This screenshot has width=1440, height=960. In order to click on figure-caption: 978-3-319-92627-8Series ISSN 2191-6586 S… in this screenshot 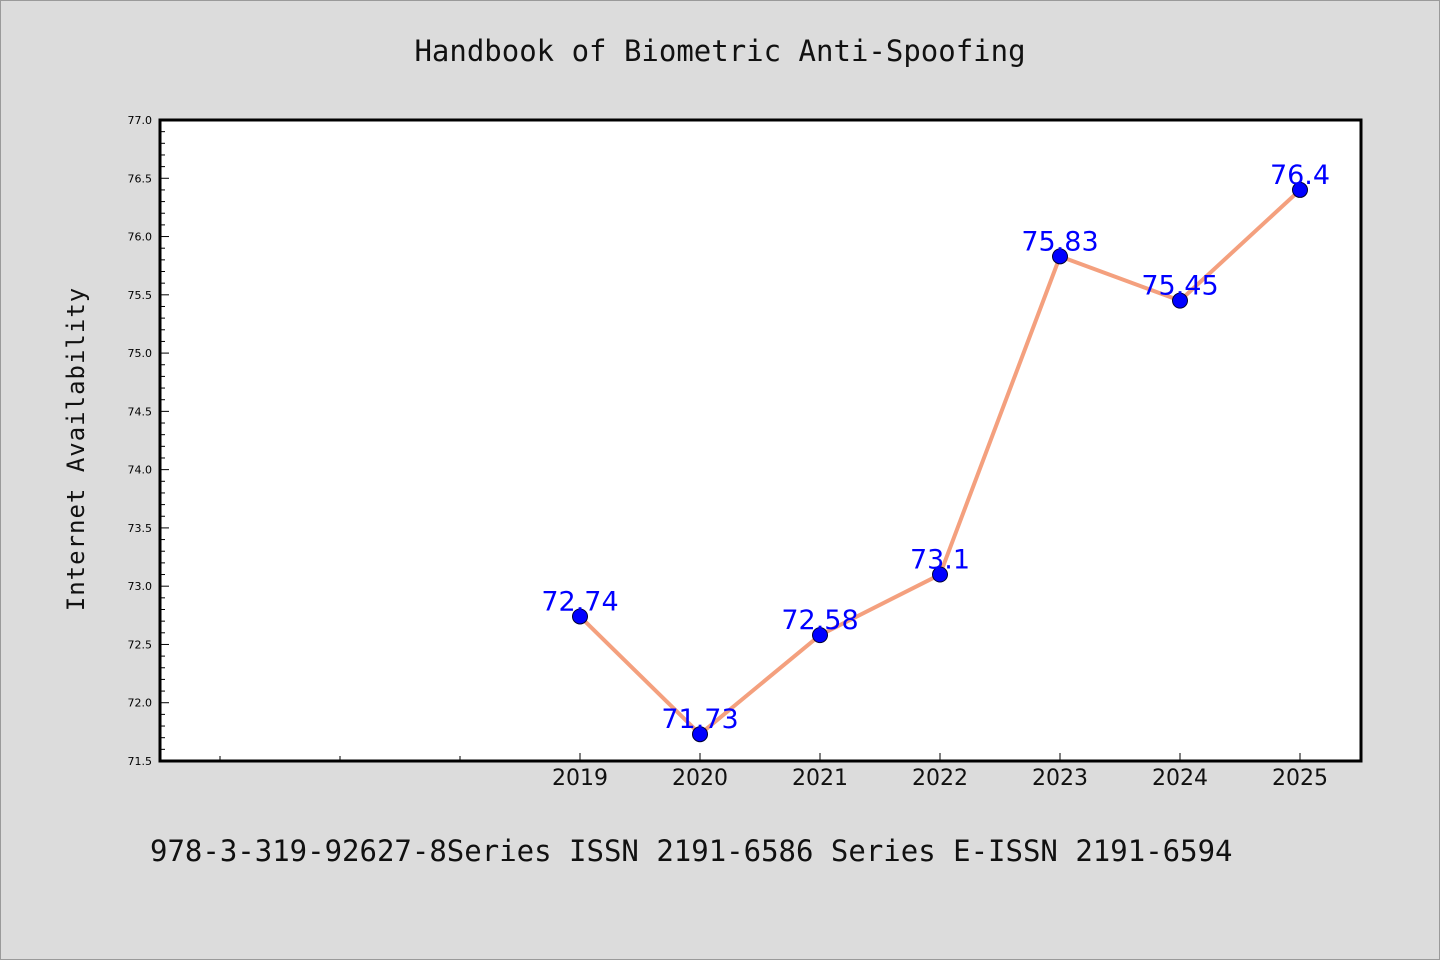, I will do `click(691, 851)`.